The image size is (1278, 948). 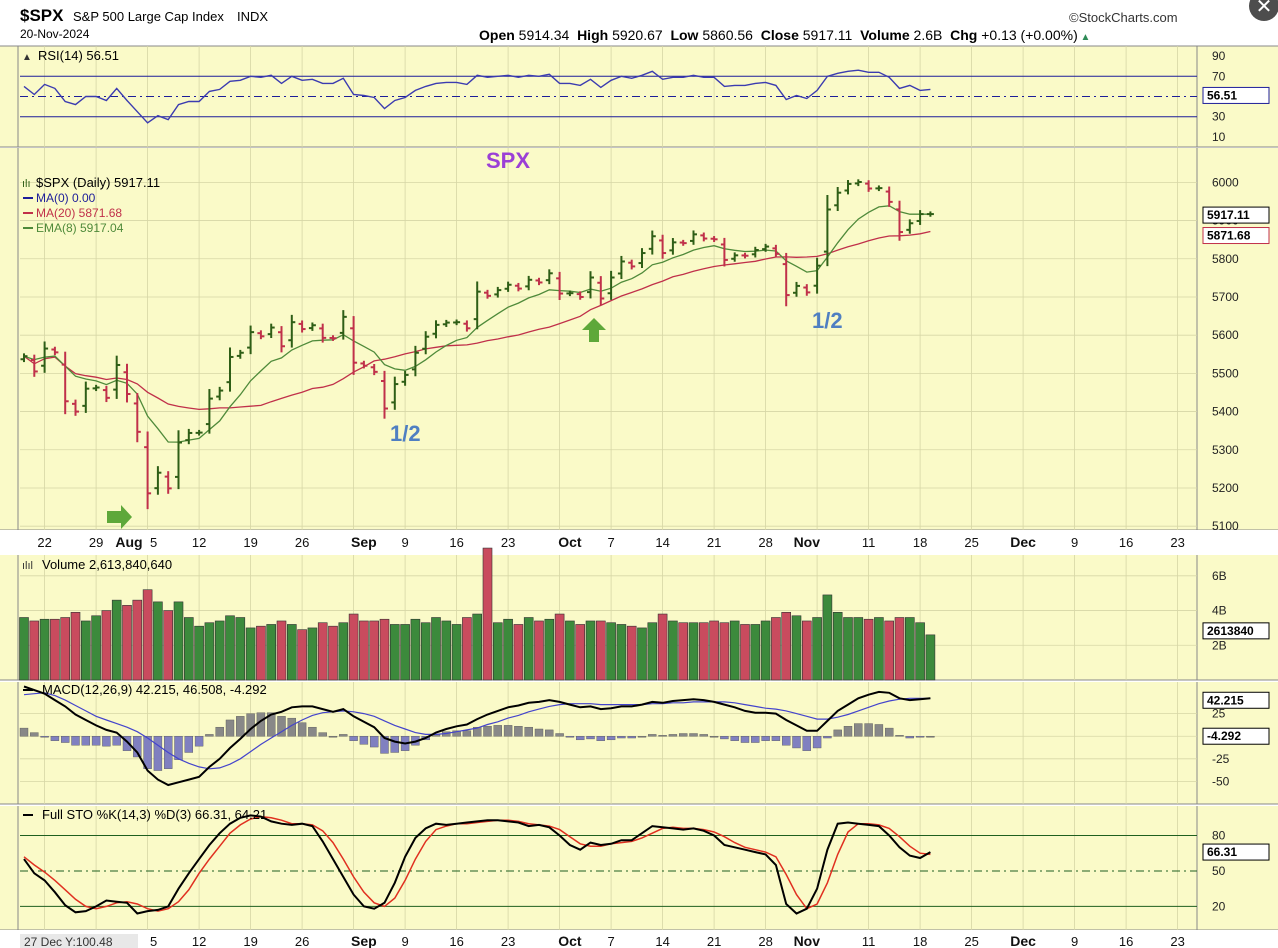 What do you see at coordinates (508, 542) in the screenshot?
I see `x-axis-label: 23` at bounding box center [508, 542].